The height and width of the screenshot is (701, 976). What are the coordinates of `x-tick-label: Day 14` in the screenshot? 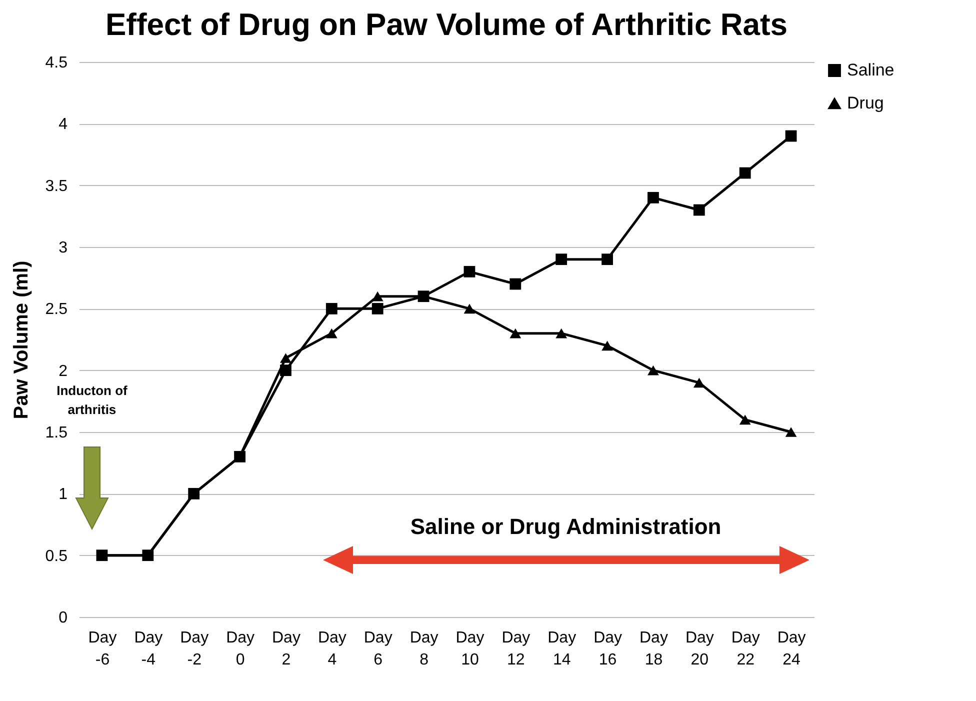 It's located at (562, 649).